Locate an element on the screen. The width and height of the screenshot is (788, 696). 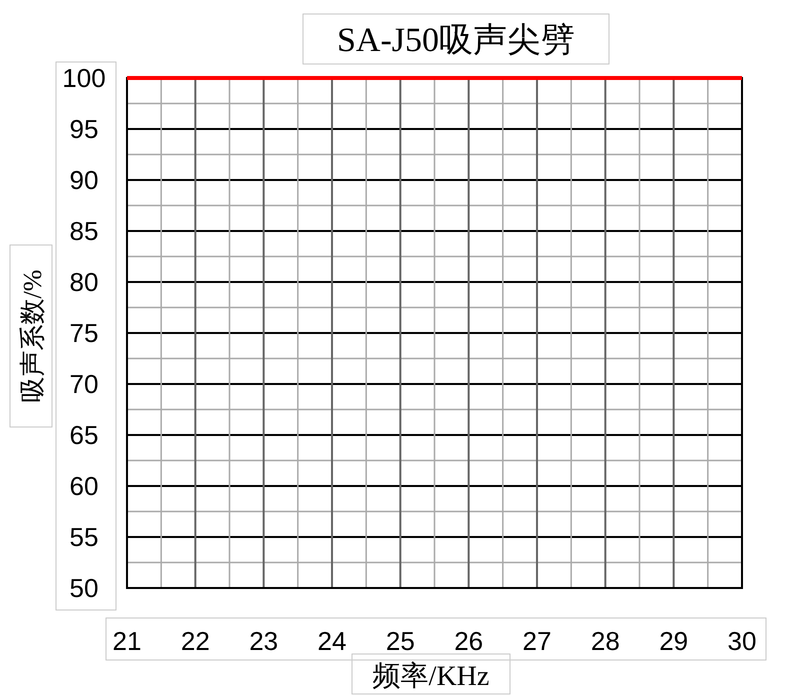
x-tick-label: 21 is located at coordinates (127, 641).